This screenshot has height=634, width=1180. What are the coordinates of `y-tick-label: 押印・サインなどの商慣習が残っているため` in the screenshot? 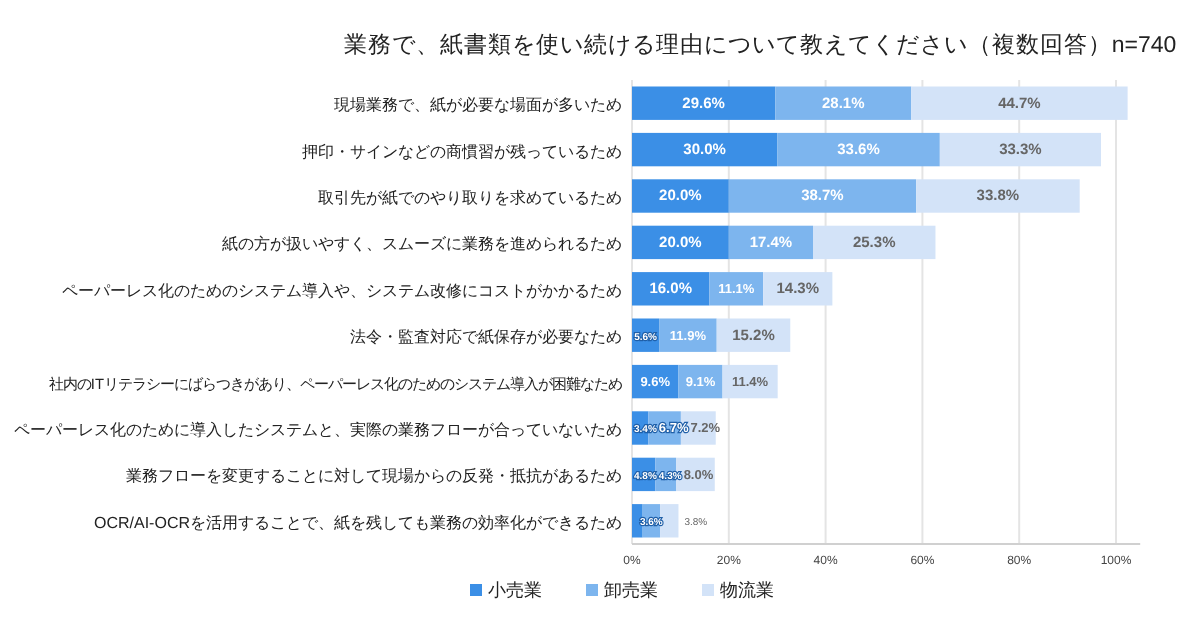 It's located at (462, 151).